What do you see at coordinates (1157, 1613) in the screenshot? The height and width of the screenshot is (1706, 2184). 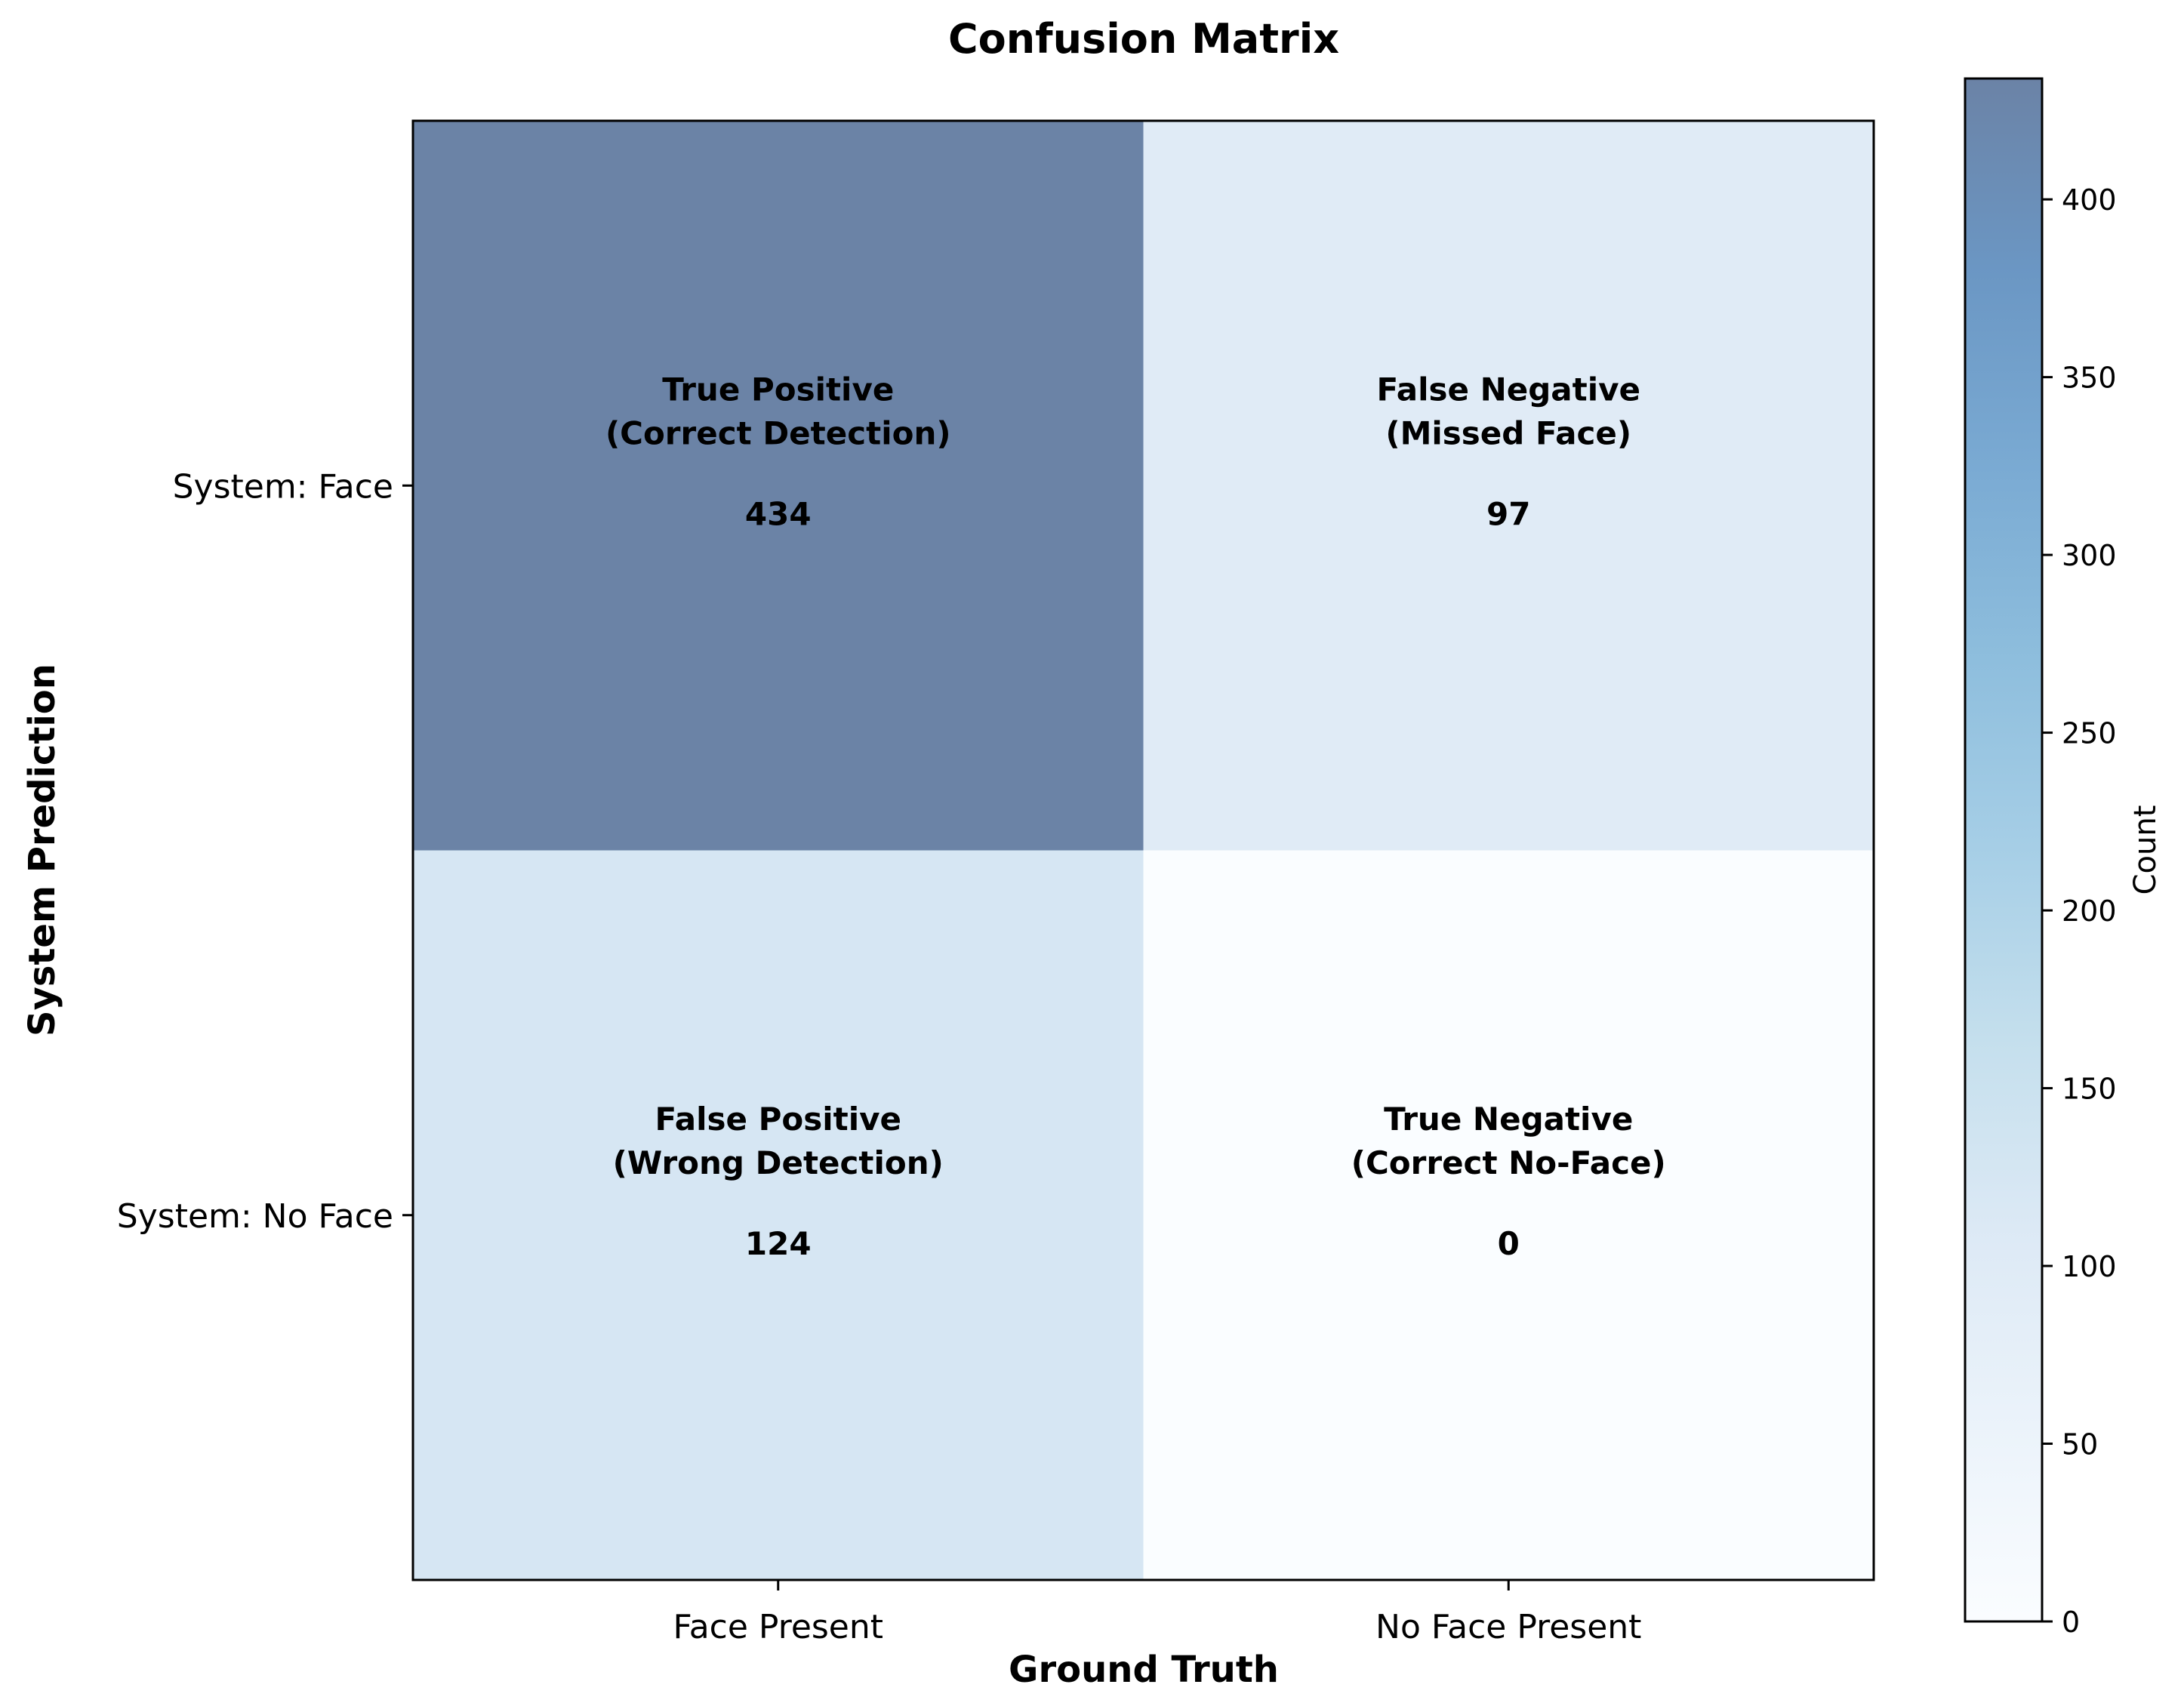 I see `x-axis-ticks: Face Present No Face Present` at bounding box center [1157, 1613].